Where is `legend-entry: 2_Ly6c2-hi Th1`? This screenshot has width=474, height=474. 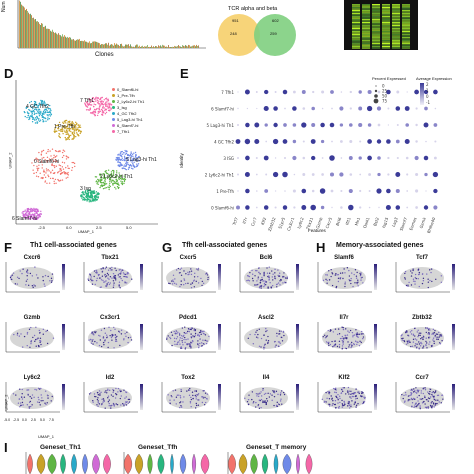
legend-entry: 2_Ly6c2-hi Th1 is located at coordinates (142, 101).